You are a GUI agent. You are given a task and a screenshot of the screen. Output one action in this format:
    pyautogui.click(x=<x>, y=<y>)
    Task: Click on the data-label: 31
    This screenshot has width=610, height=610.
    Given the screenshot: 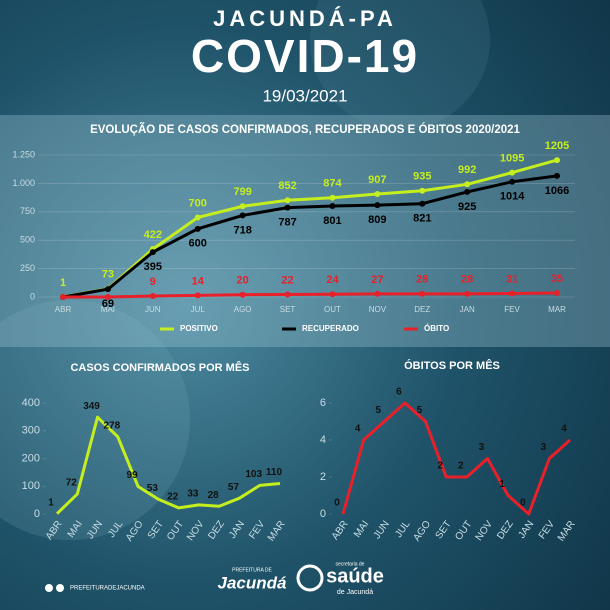 What is the action you would take?
    pyautogui.click(x=512, y=279)
    